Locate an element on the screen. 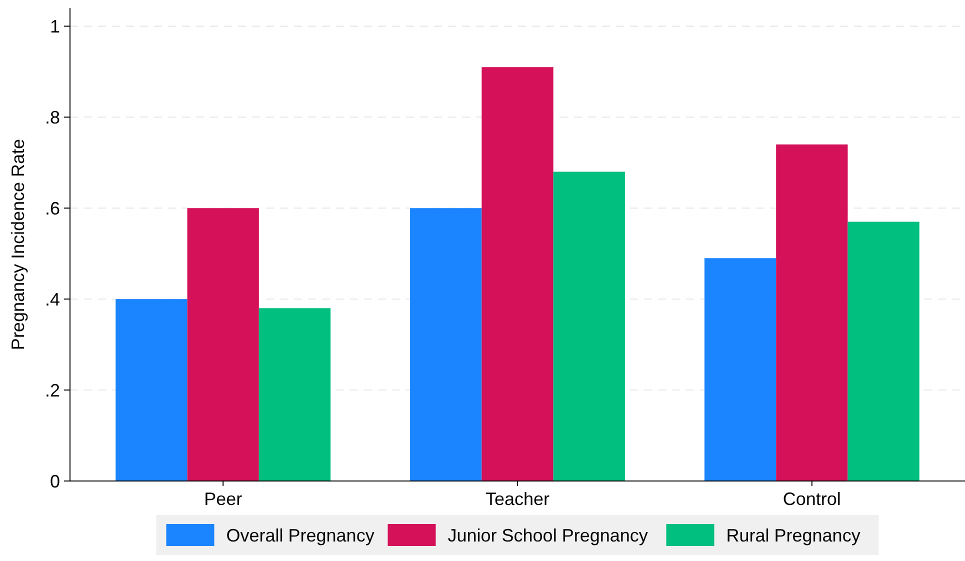  legend-label: Rural Pregnancy is located at coordinates (793, 535).